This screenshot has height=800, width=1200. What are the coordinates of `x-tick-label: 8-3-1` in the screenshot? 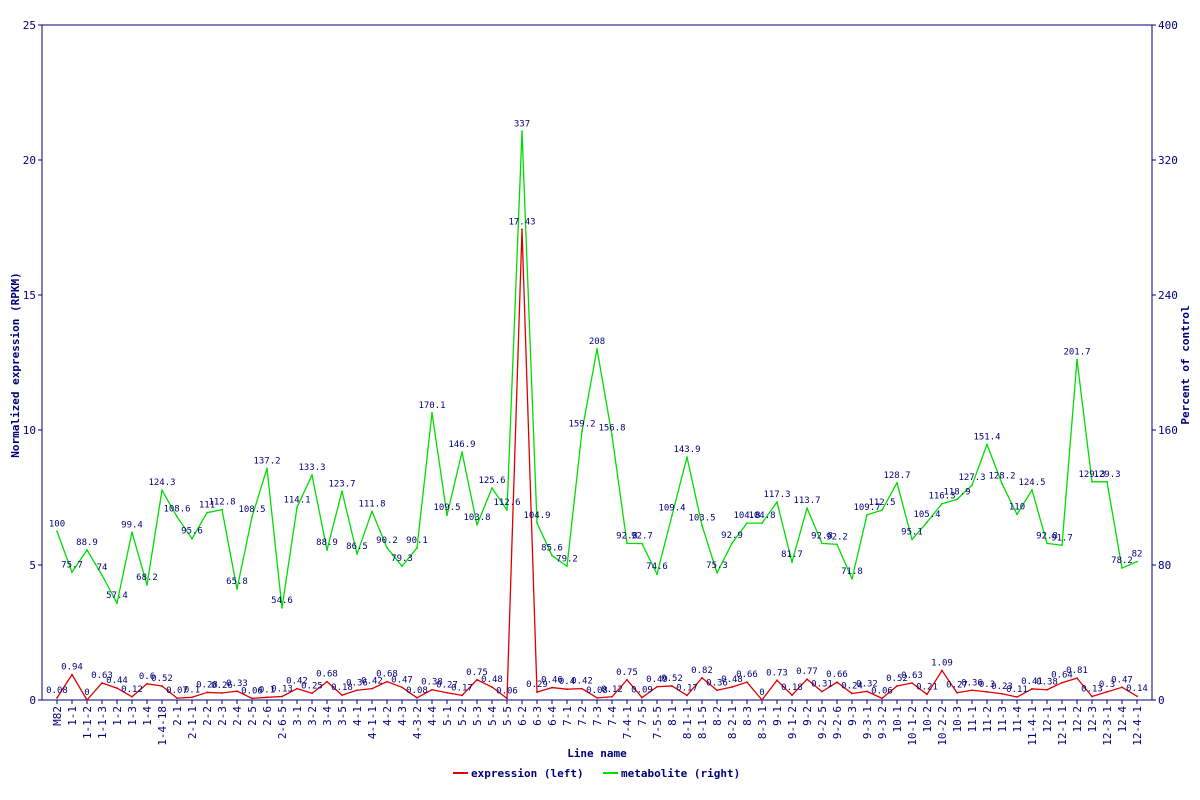 It's located at (762, 722).